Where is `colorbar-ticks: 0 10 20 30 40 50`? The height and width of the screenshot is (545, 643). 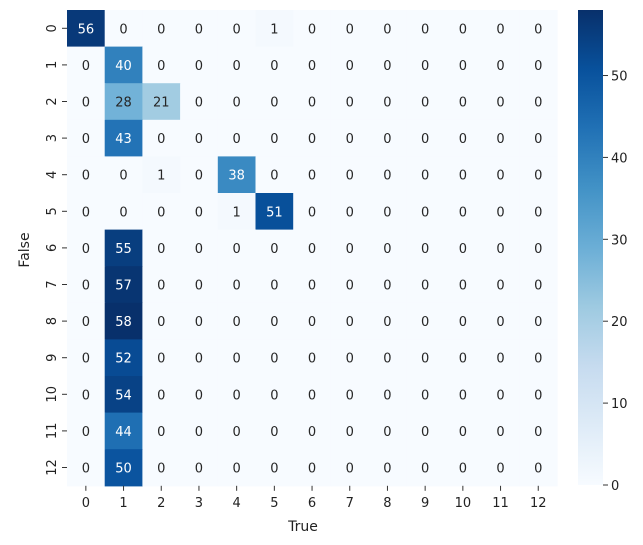
colorbar-ticks: 0 10 20 30 40 50 is located at coordinates (615, 282).